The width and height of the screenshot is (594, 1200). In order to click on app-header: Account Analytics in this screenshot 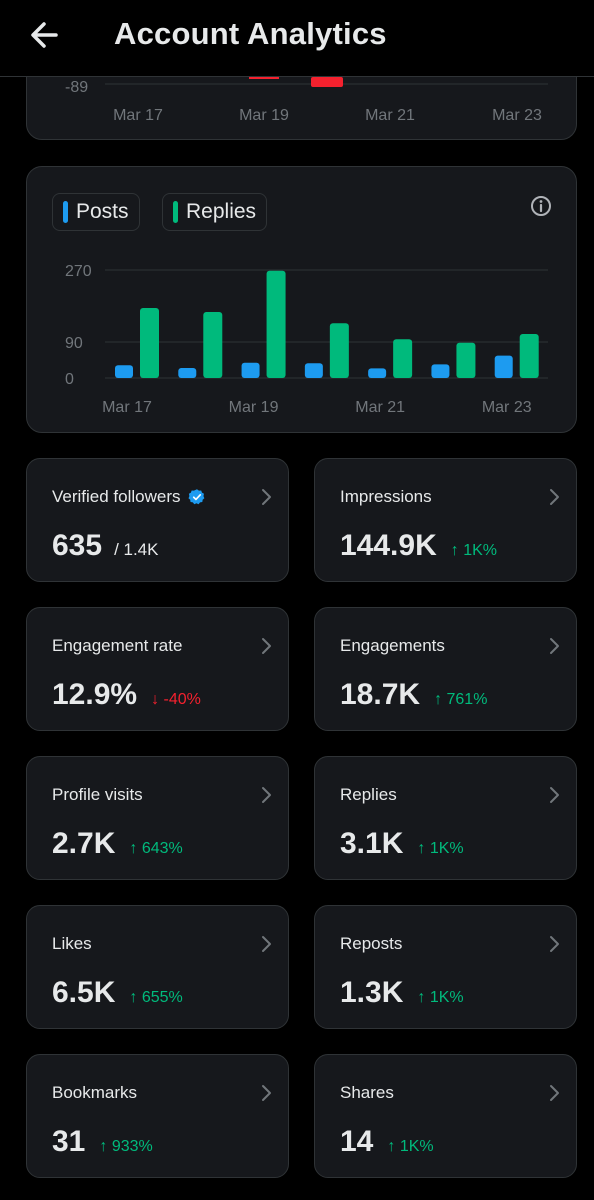, I will do `click(297, 38)`.